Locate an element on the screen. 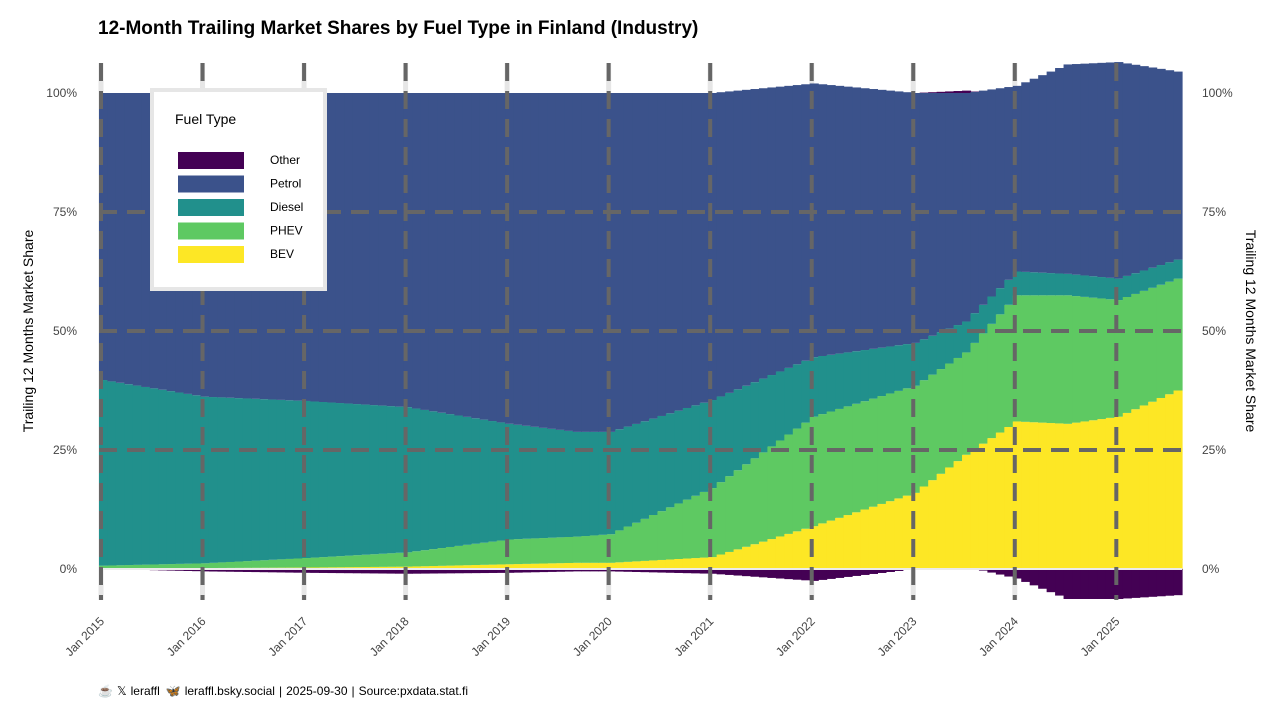 The height and width of the screenshot is (720, 1280). legend-swatch-bev is located at coordinates (211, 254).